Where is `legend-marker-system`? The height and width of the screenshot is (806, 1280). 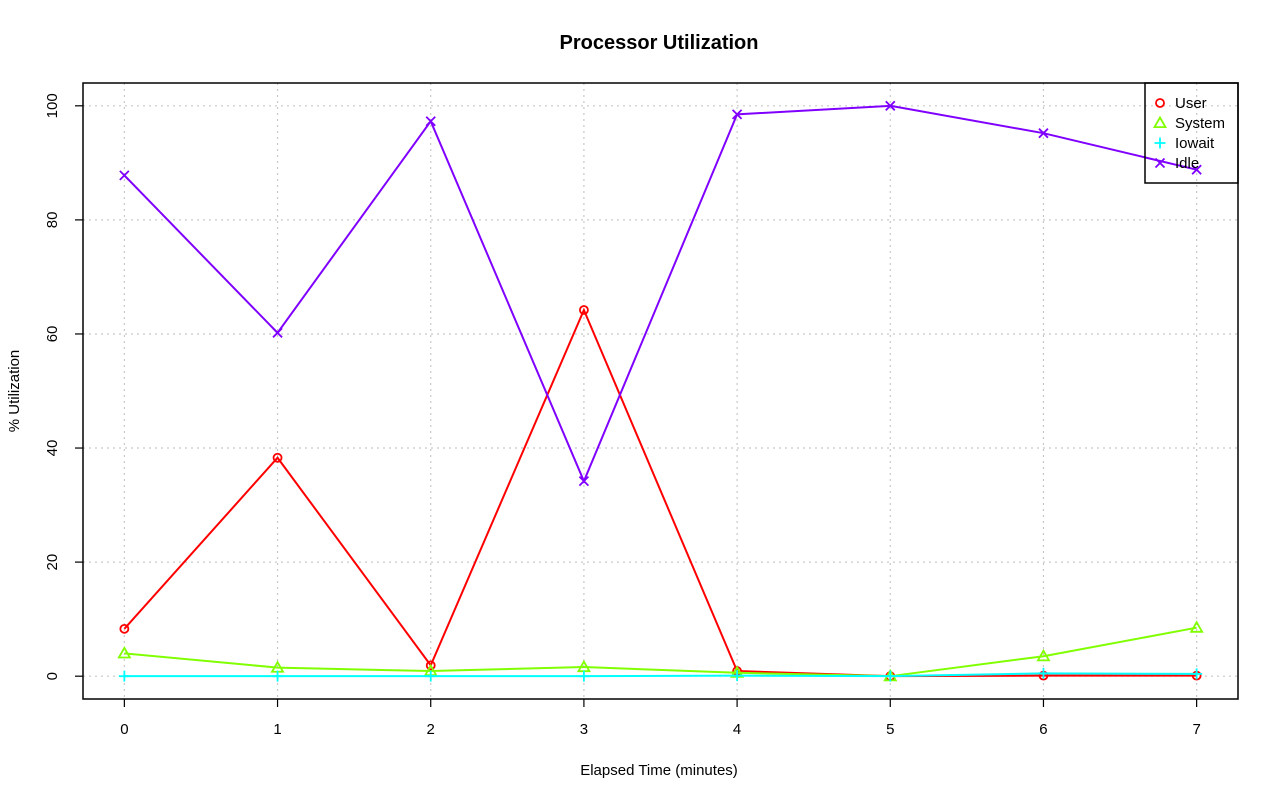 legend-marker-system is located at coordinates (1160, 122).